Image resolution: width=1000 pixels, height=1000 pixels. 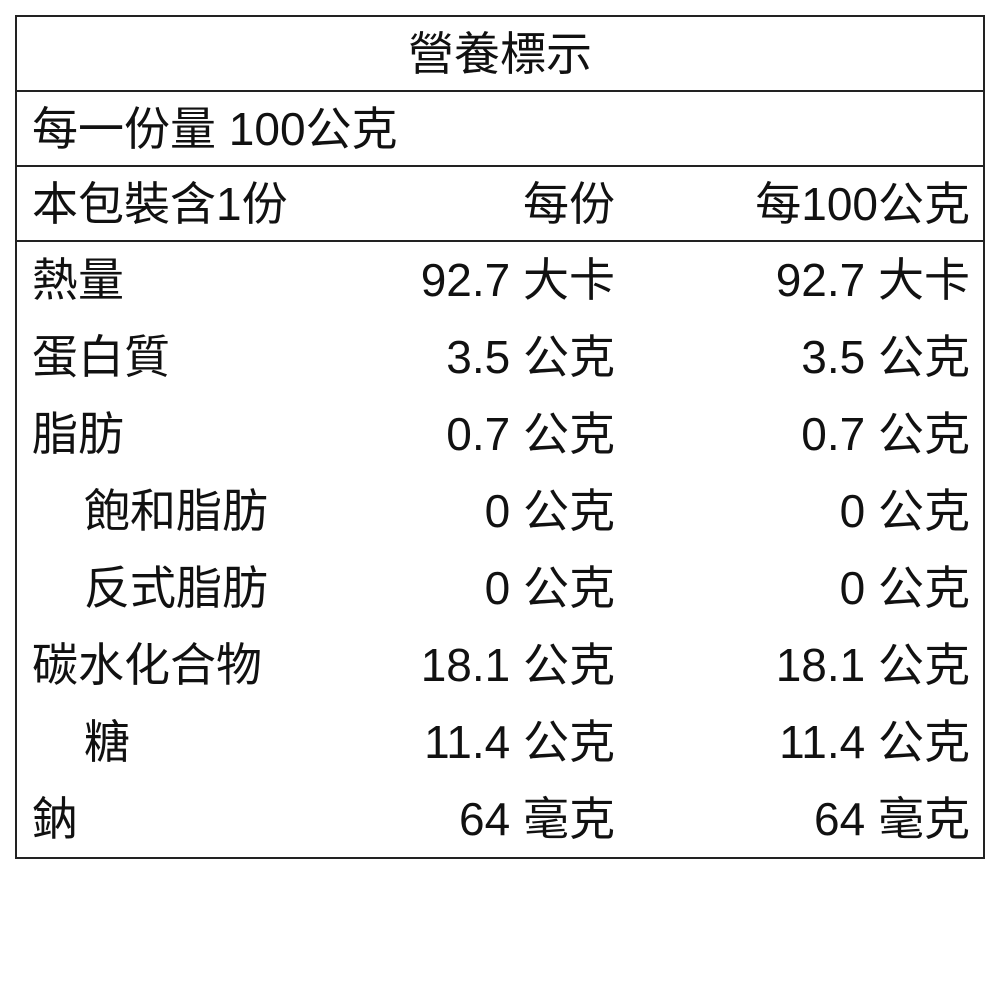 What do you see at coordinates (885, 357) in the screenshot?
I see `nutrient-per-100g: 3.5 公克` at bounding box center [885, 357].